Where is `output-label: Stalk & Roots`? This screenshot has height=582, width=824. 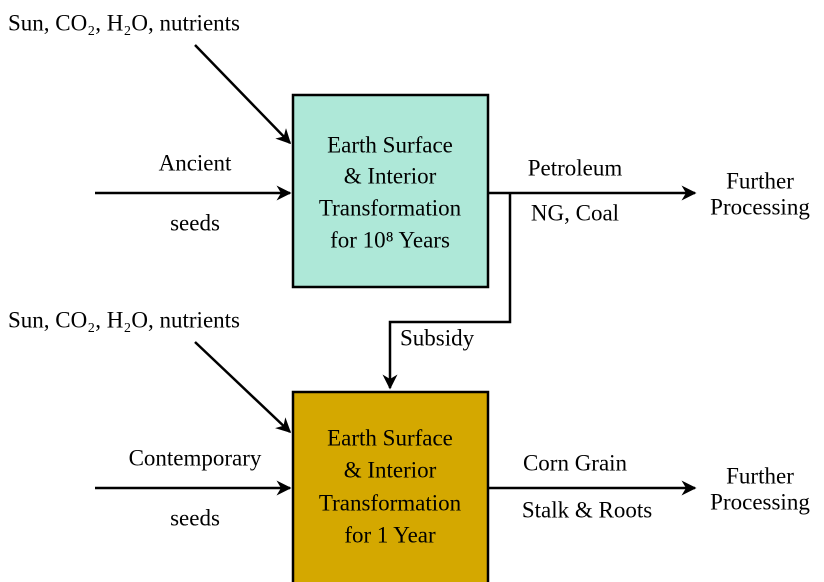
output-label: Stalk & Roots is located at coordinates (587, 509).